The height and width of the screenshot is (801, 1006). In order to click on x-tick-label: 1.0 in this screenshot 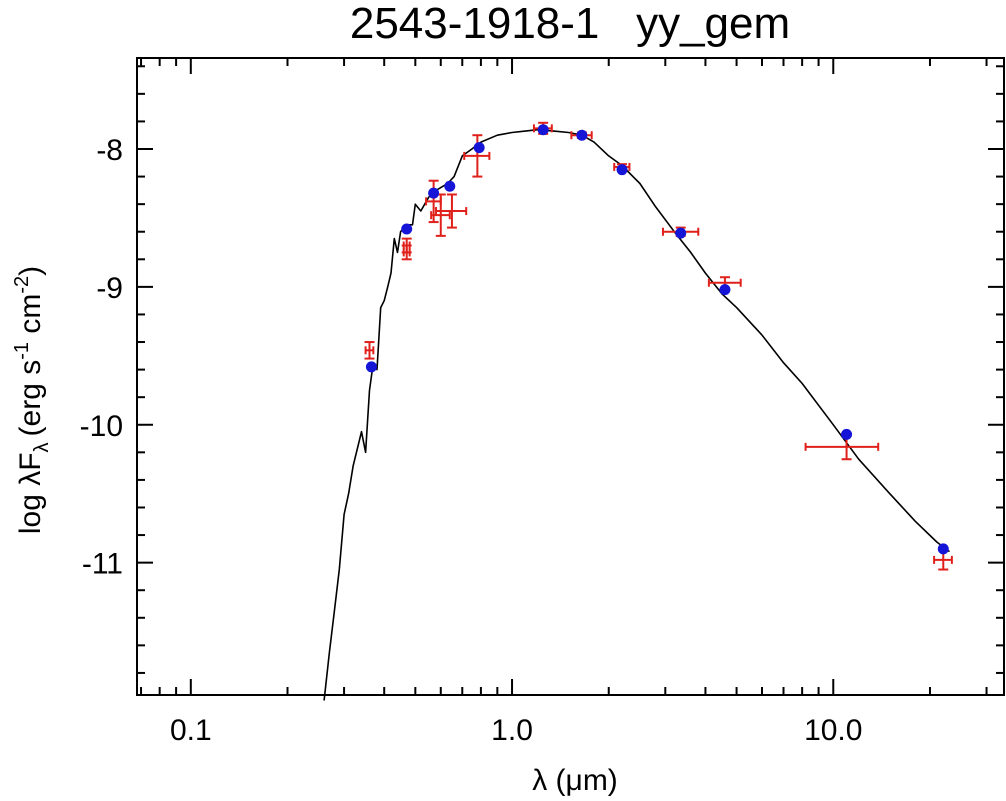, I will do `click(512, 730)`.